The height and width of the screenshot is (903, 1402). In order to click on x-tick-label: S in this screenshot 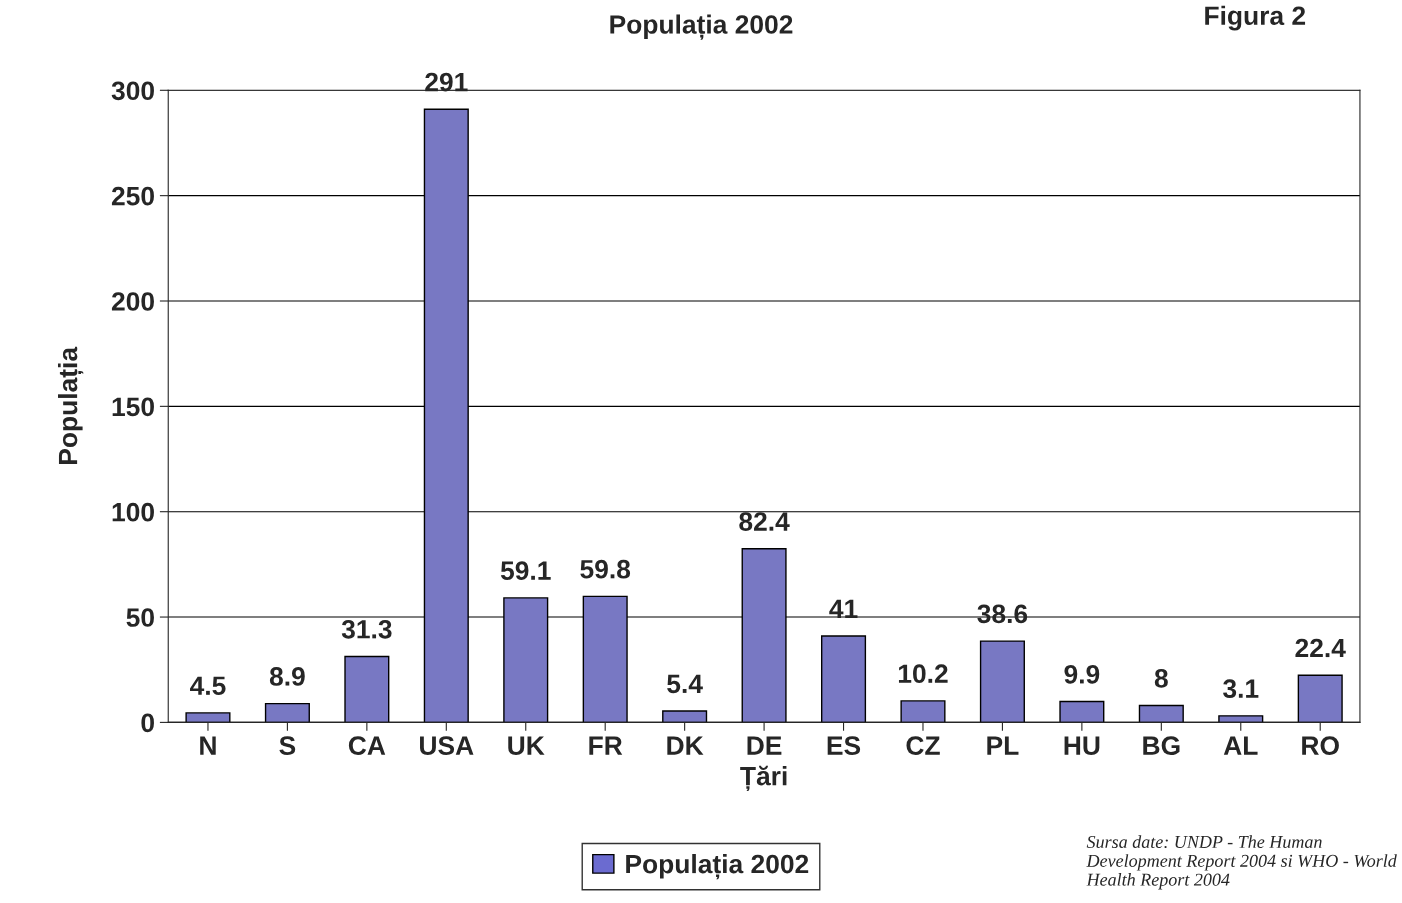, I will do `click(287, 745)`.